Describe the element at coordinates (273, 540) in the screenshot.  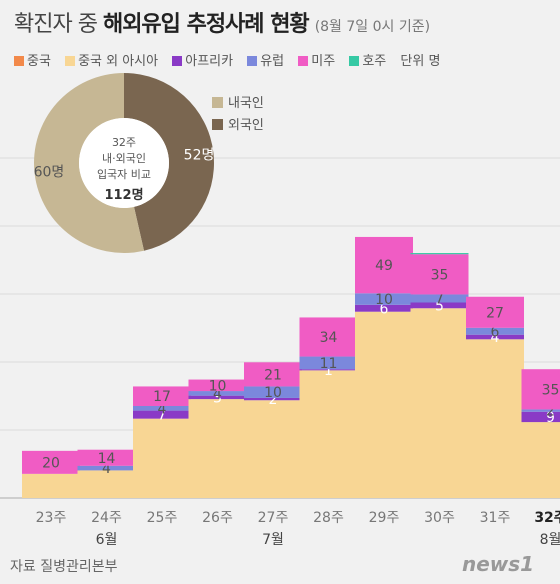
I see `month-label: 7월` at that location.